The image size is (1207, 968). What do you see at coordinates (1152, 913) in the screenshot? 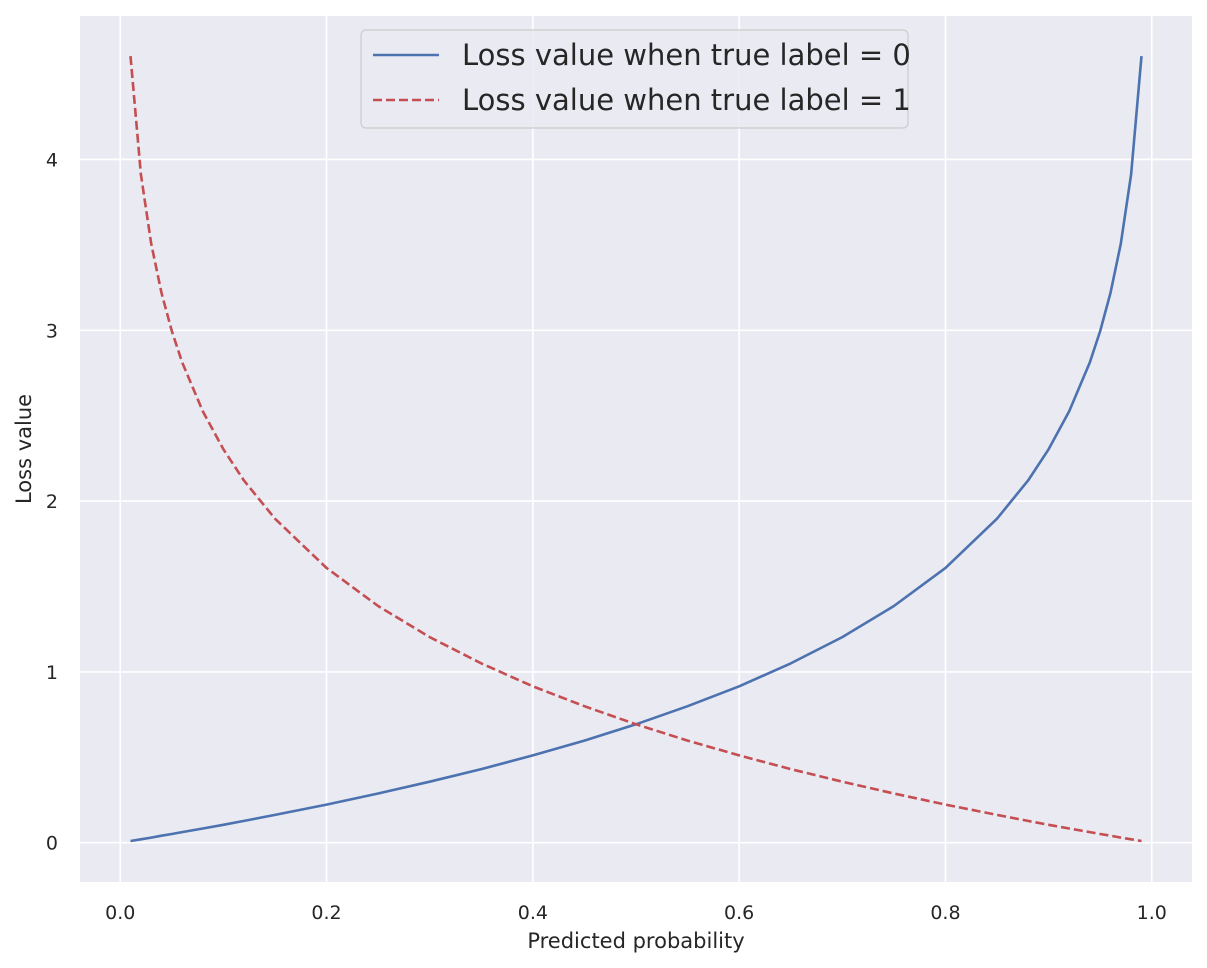
I see `x-tick-label: 1.0` at bounding box center [1152, 913].